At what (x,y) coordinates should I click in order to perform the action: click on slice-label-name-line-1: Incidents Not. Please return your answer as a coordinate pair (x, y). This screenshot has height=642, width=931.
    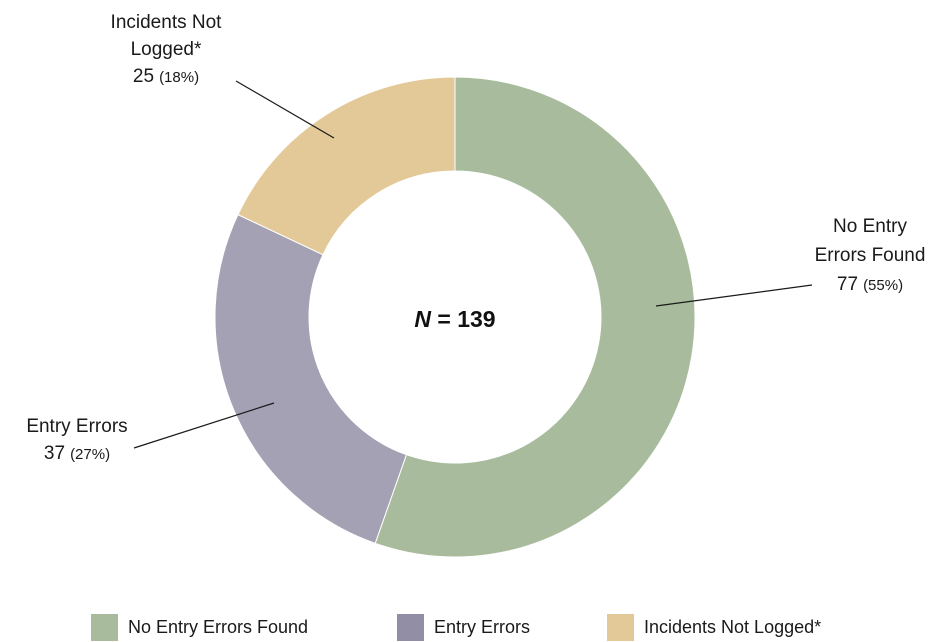
    Looking at the image, I should click on (167, 22).